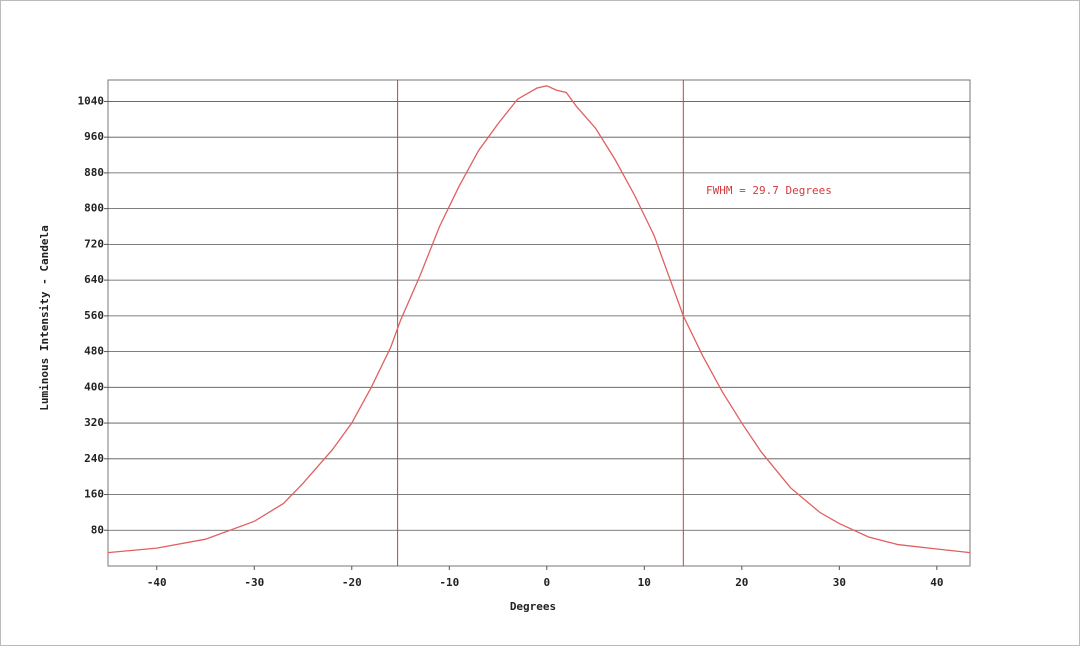  What do you see at coordinates (94, 315) in the screenshot?
I see `y-tick-label: 560` at bounding box center [94, 315].